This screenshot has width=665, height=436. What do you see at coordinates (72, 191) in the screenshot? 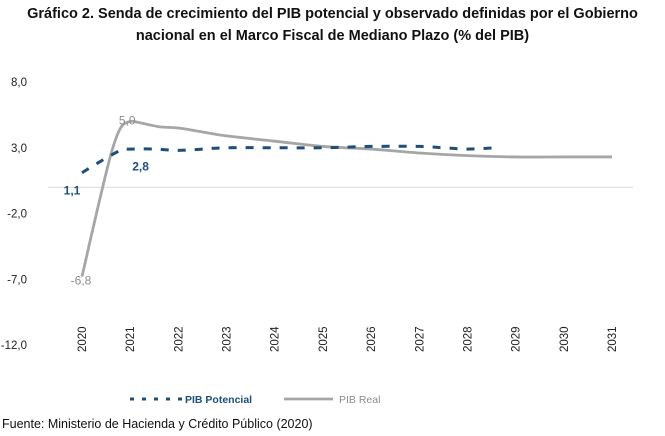
I see `data-label: 1,1` at bounding box center [72, 191].